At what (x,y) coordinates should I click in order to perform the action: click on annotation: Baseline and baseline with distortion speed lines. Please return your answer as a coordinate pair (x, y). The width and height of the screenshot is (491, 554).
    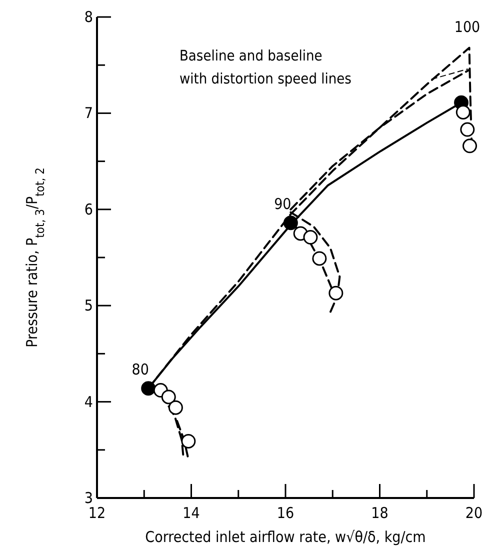
    Looking at the image, I should click on (265, 68).